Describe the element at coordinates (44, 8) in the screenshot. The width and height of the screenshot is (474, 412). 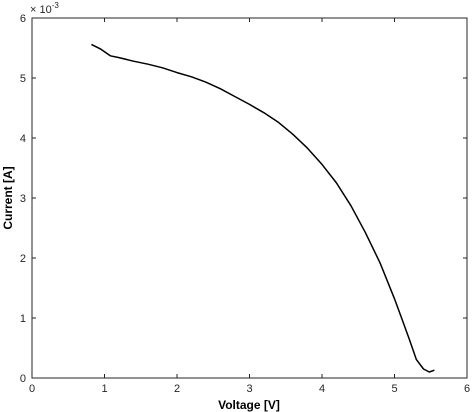
I see `y-multiplier-label: × 10⁻³` at that location.